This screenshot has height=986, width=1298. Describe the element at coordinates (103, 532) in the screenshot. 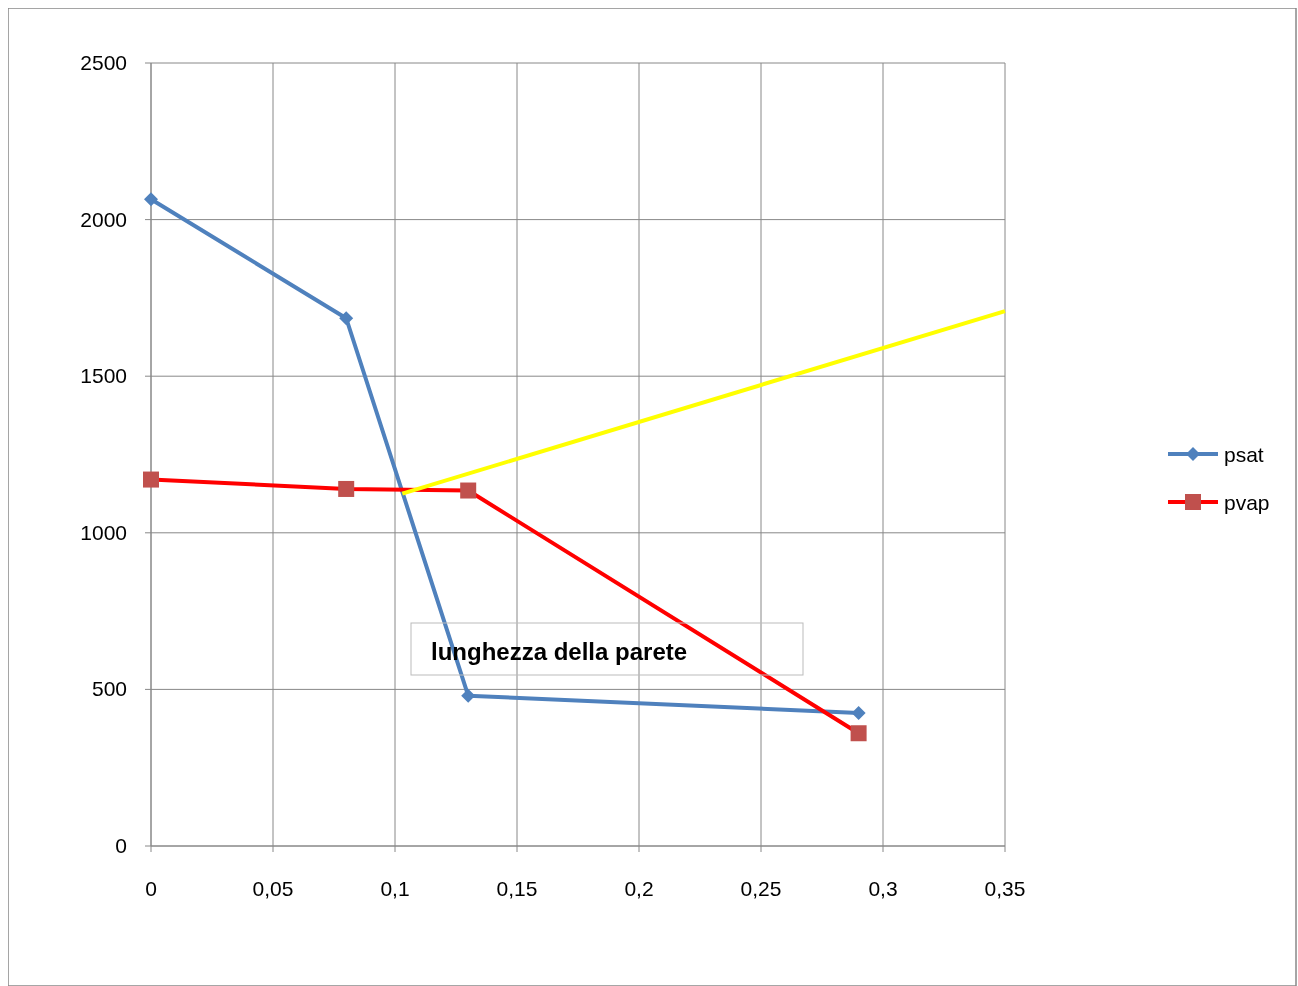

I see `y-tick-label: 1000` at that location.